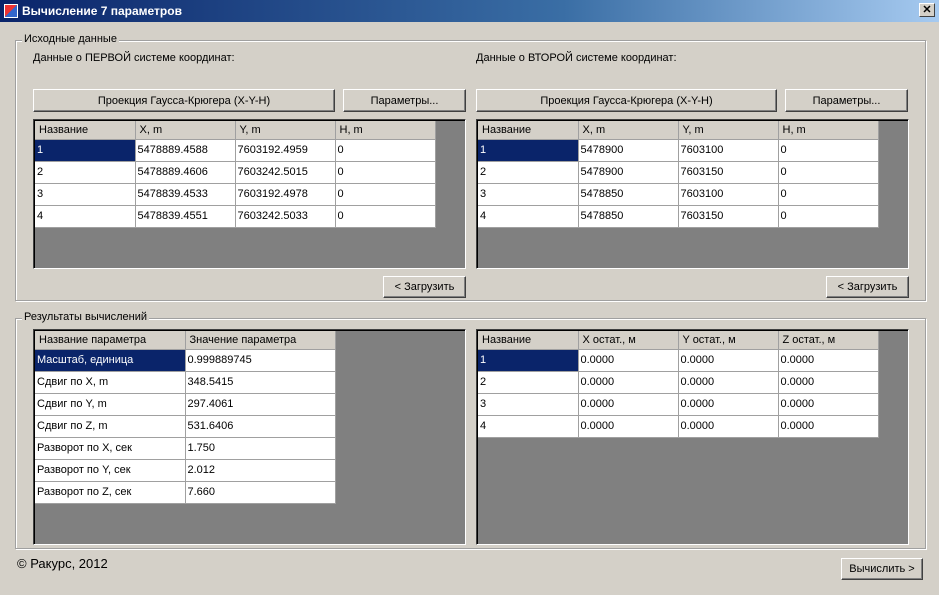 This screenshot has height=595, width=939. What do you see at coordinates (260, 382) in the screenshot?
I see `table-cell: 348.5415` at bounding box center [260, 382].